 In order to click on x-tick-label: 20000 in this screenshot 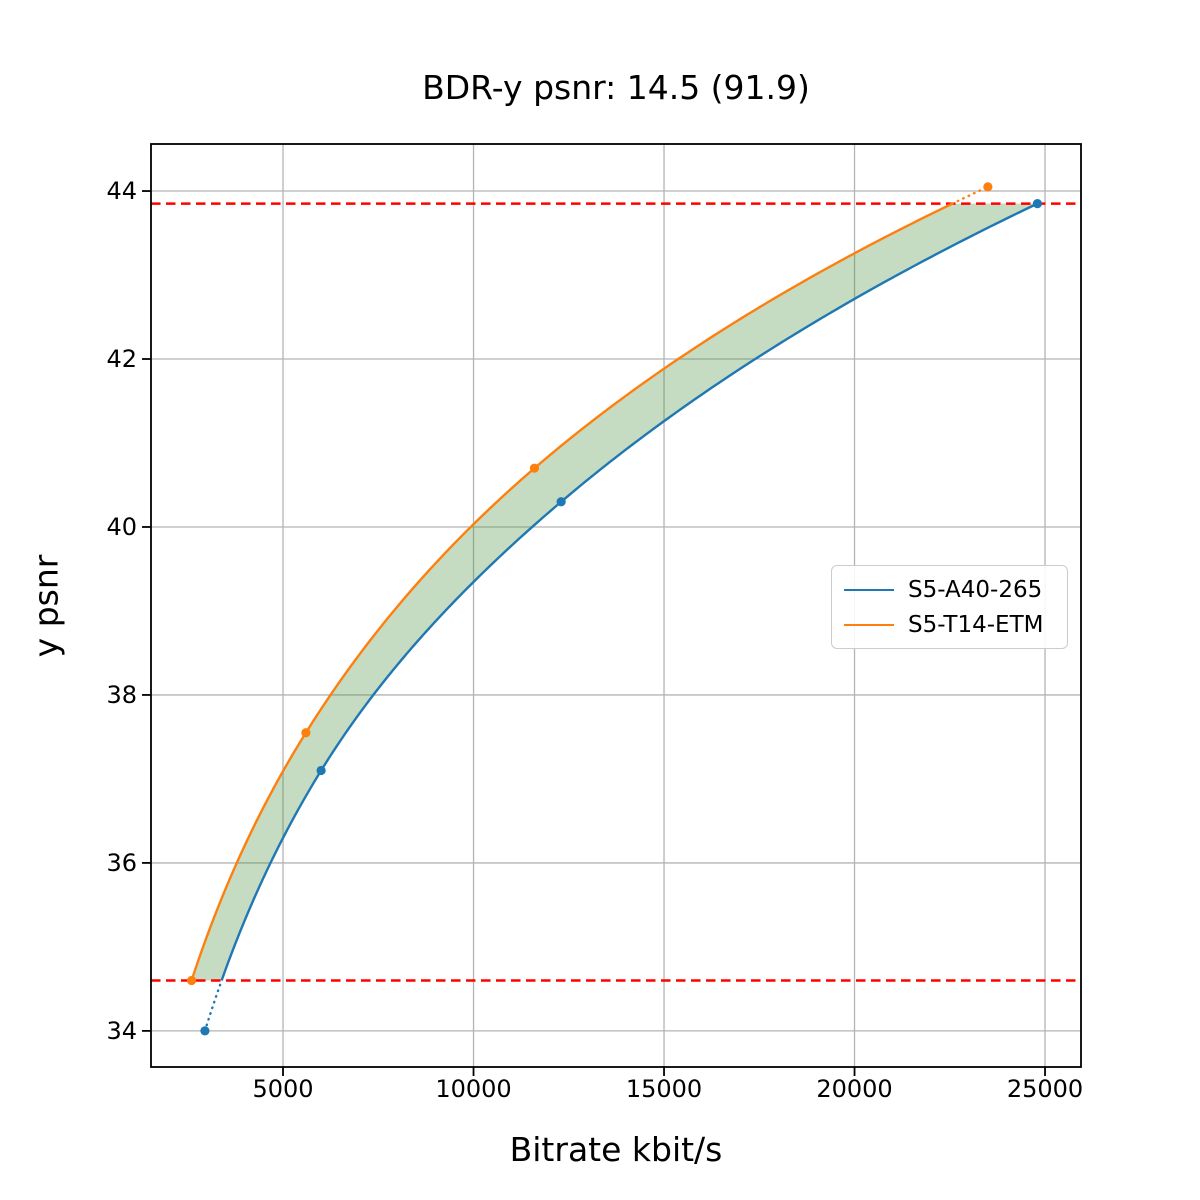, I will do `click(854, 1089)`.